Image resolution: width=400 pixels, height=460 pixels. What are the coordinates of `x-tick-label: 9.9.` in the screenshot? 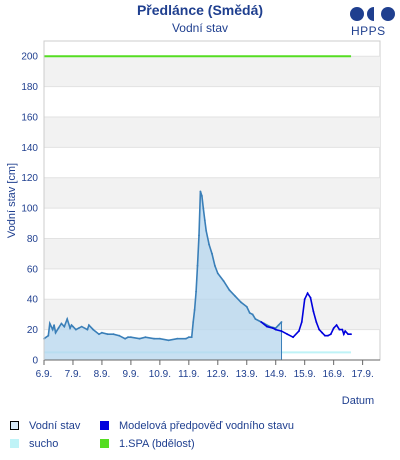 It's located at (131, 374).